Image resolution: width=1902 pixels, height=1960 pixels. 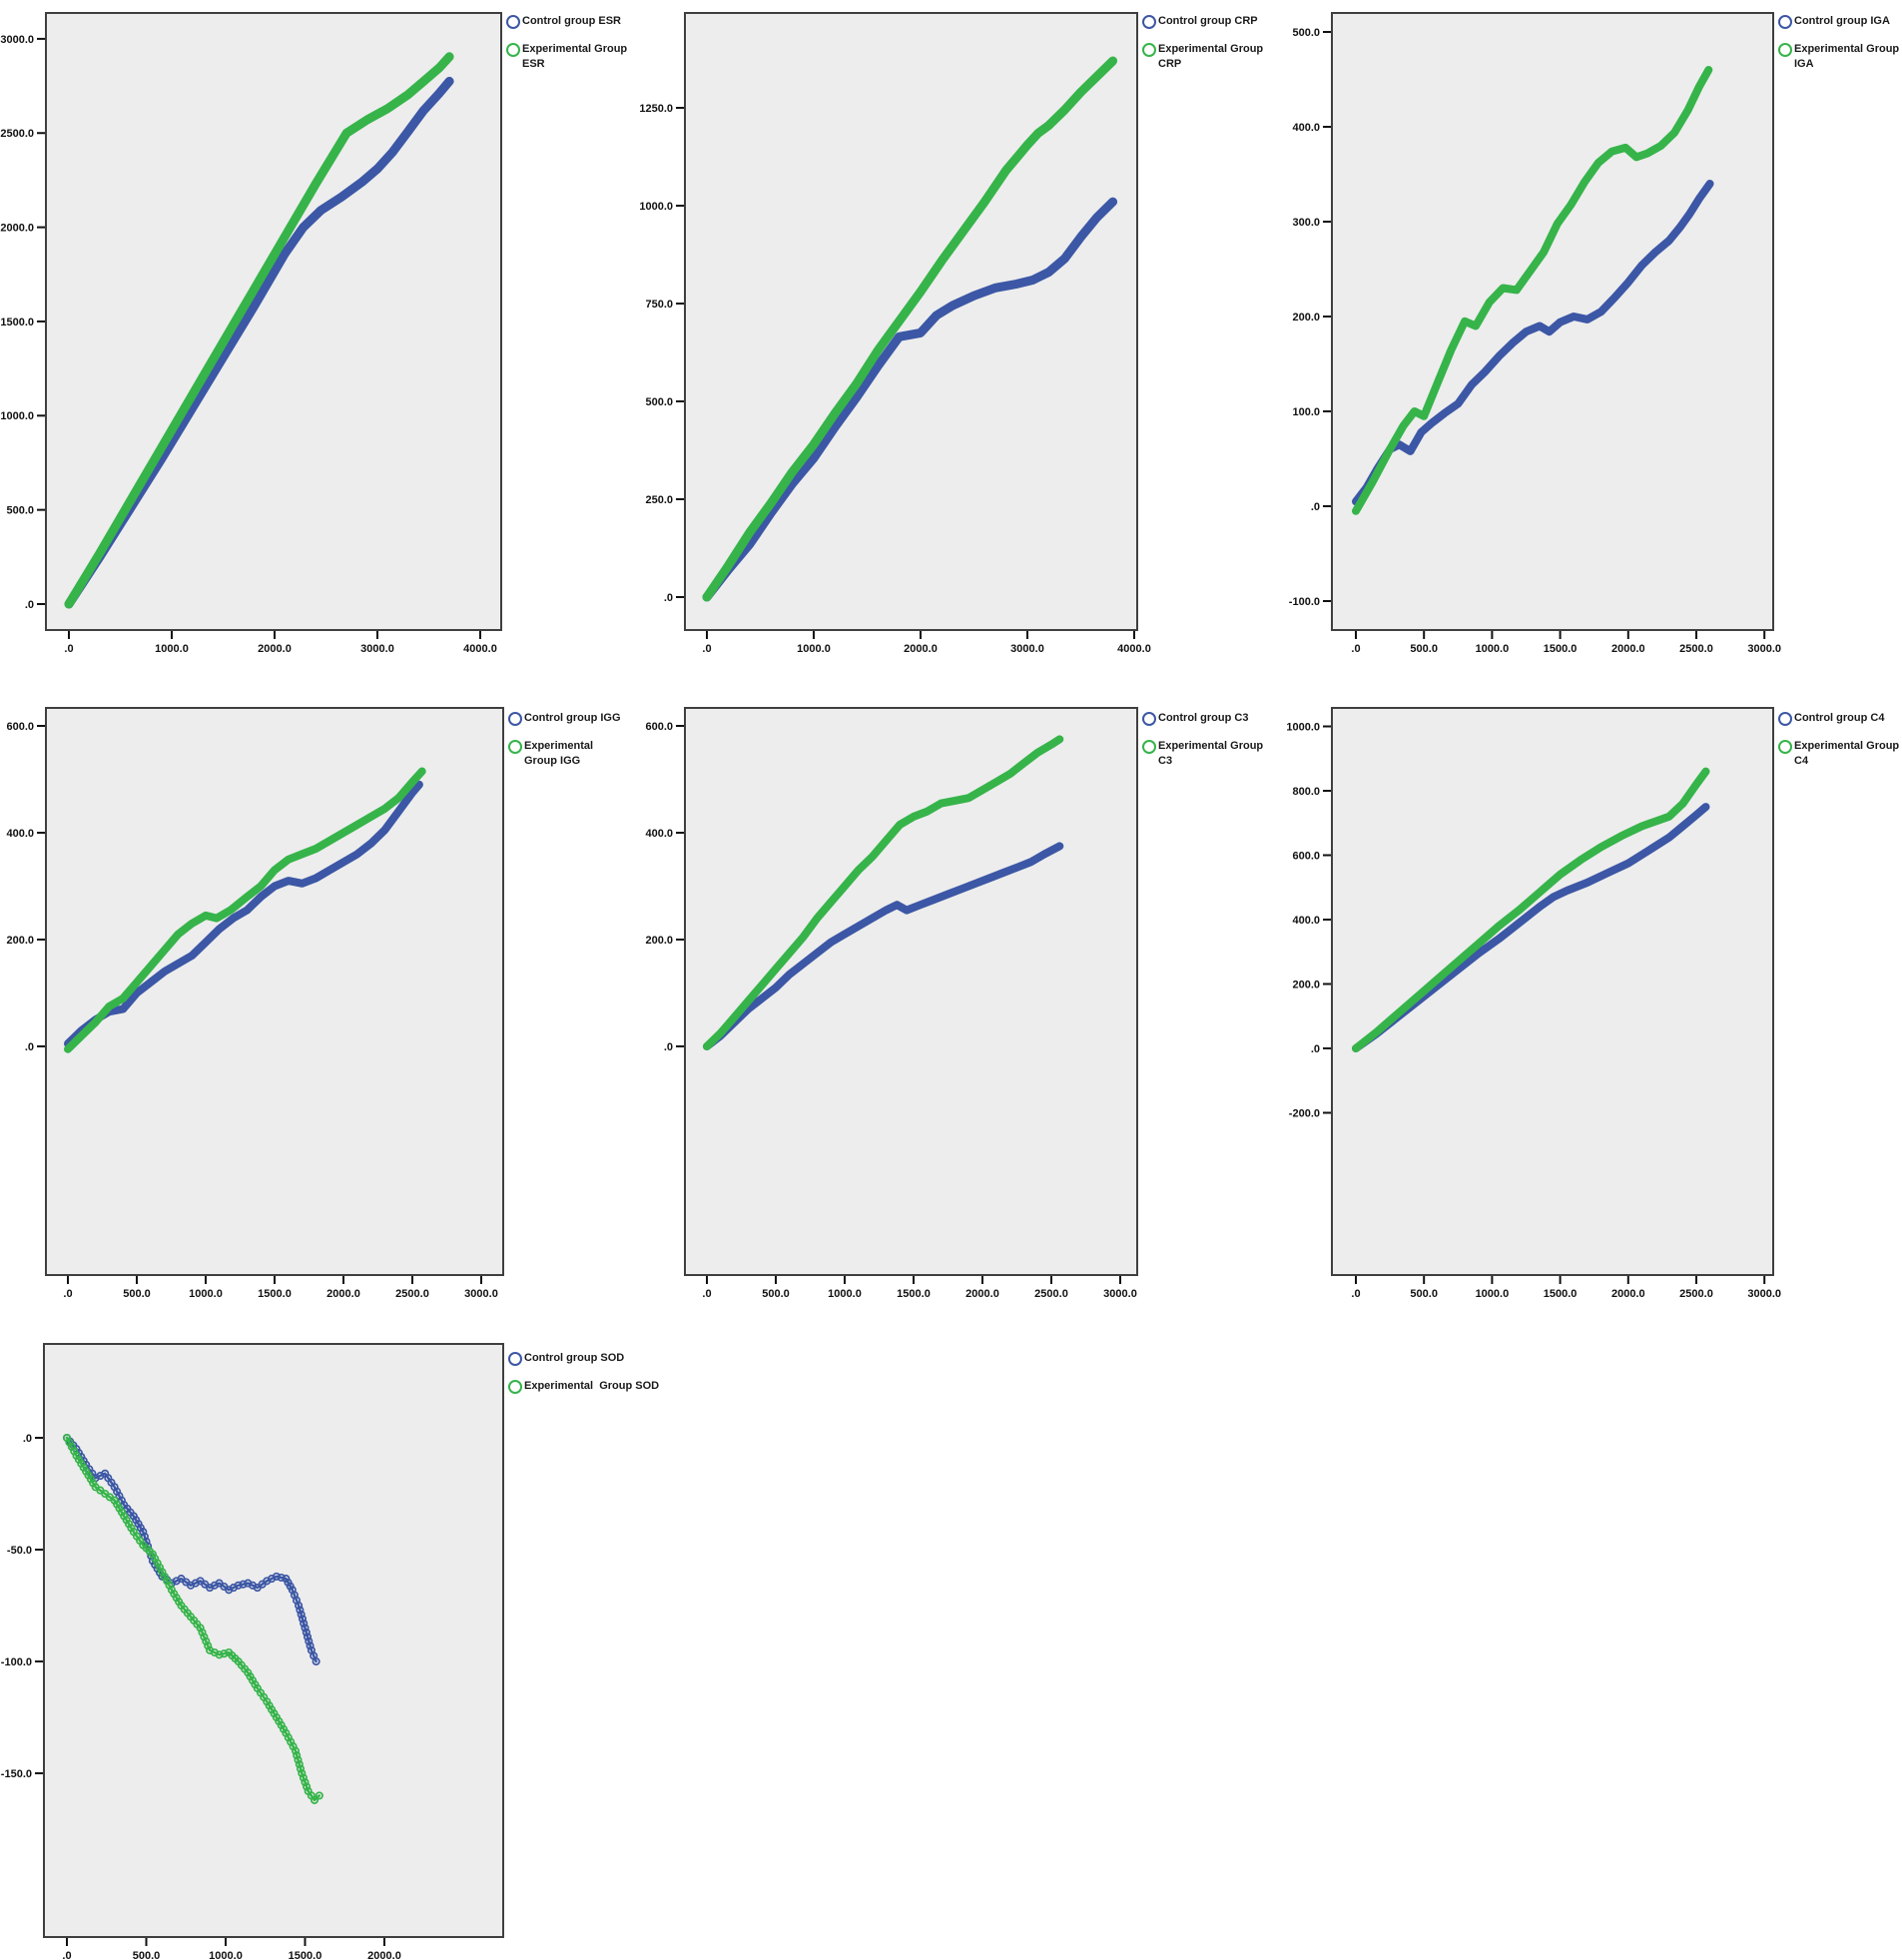 I want to click on sod-legend-entry-experimental: Experimental Group SOD, so click(x=583, y=1386).